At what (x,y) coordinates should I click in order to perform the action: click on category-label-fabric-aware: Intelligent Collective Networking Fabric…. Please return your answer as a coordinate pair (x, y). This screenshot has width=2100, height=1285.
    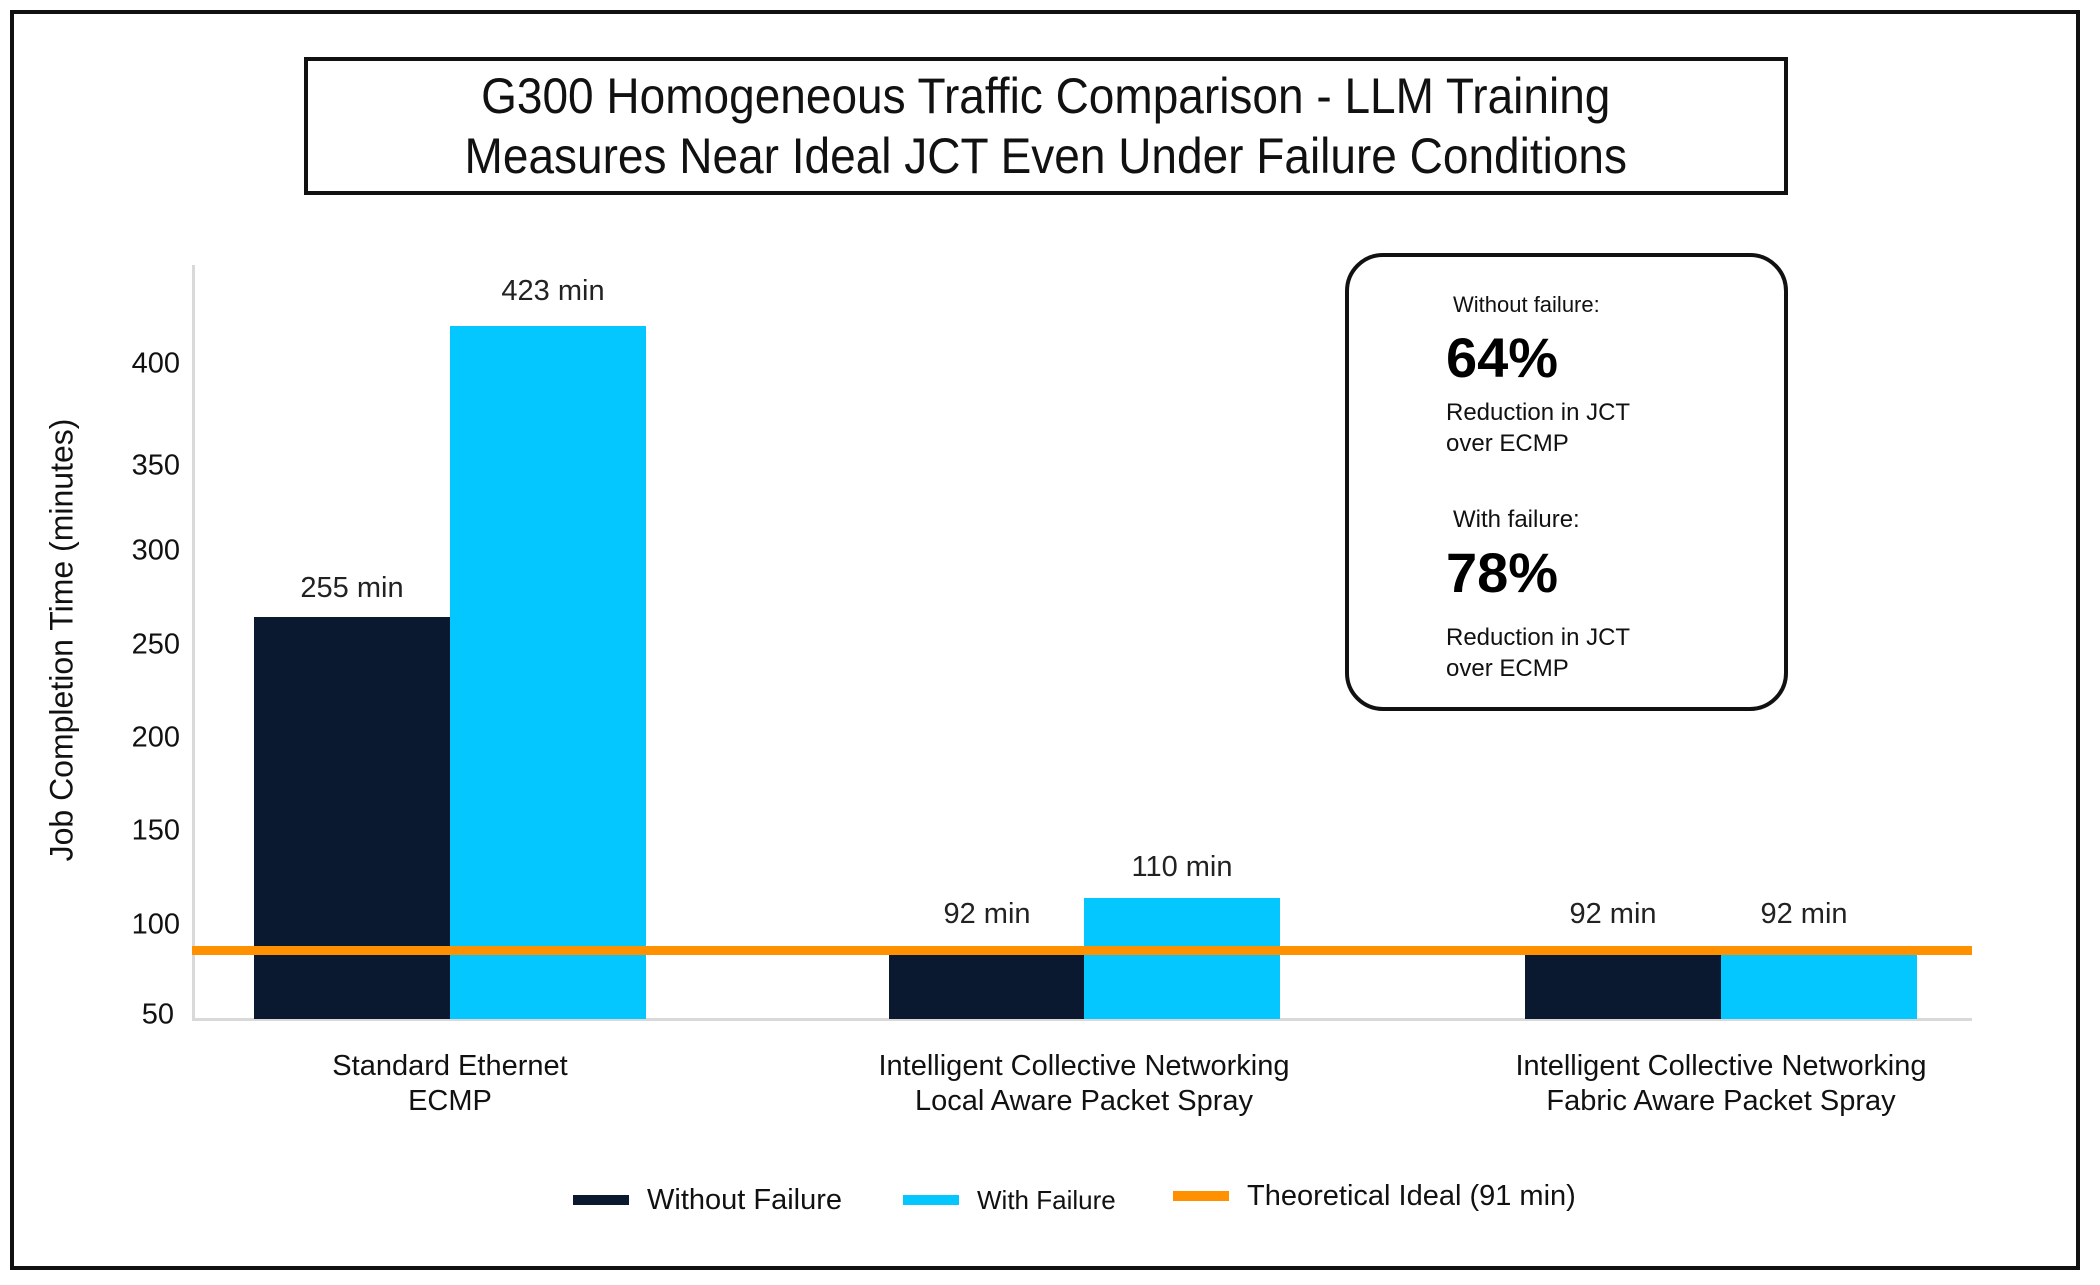
    Looking at the image, I should click on (1721, 1084).